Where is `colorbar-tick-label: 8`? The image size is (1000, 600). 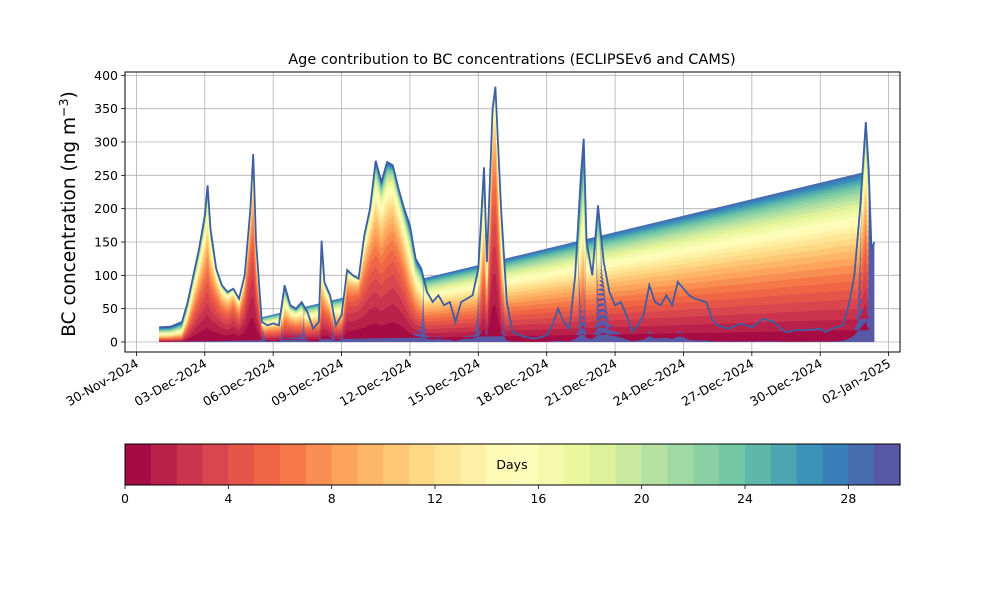 colorbar-tick-label: 8 is located at coordinates (332, 498).